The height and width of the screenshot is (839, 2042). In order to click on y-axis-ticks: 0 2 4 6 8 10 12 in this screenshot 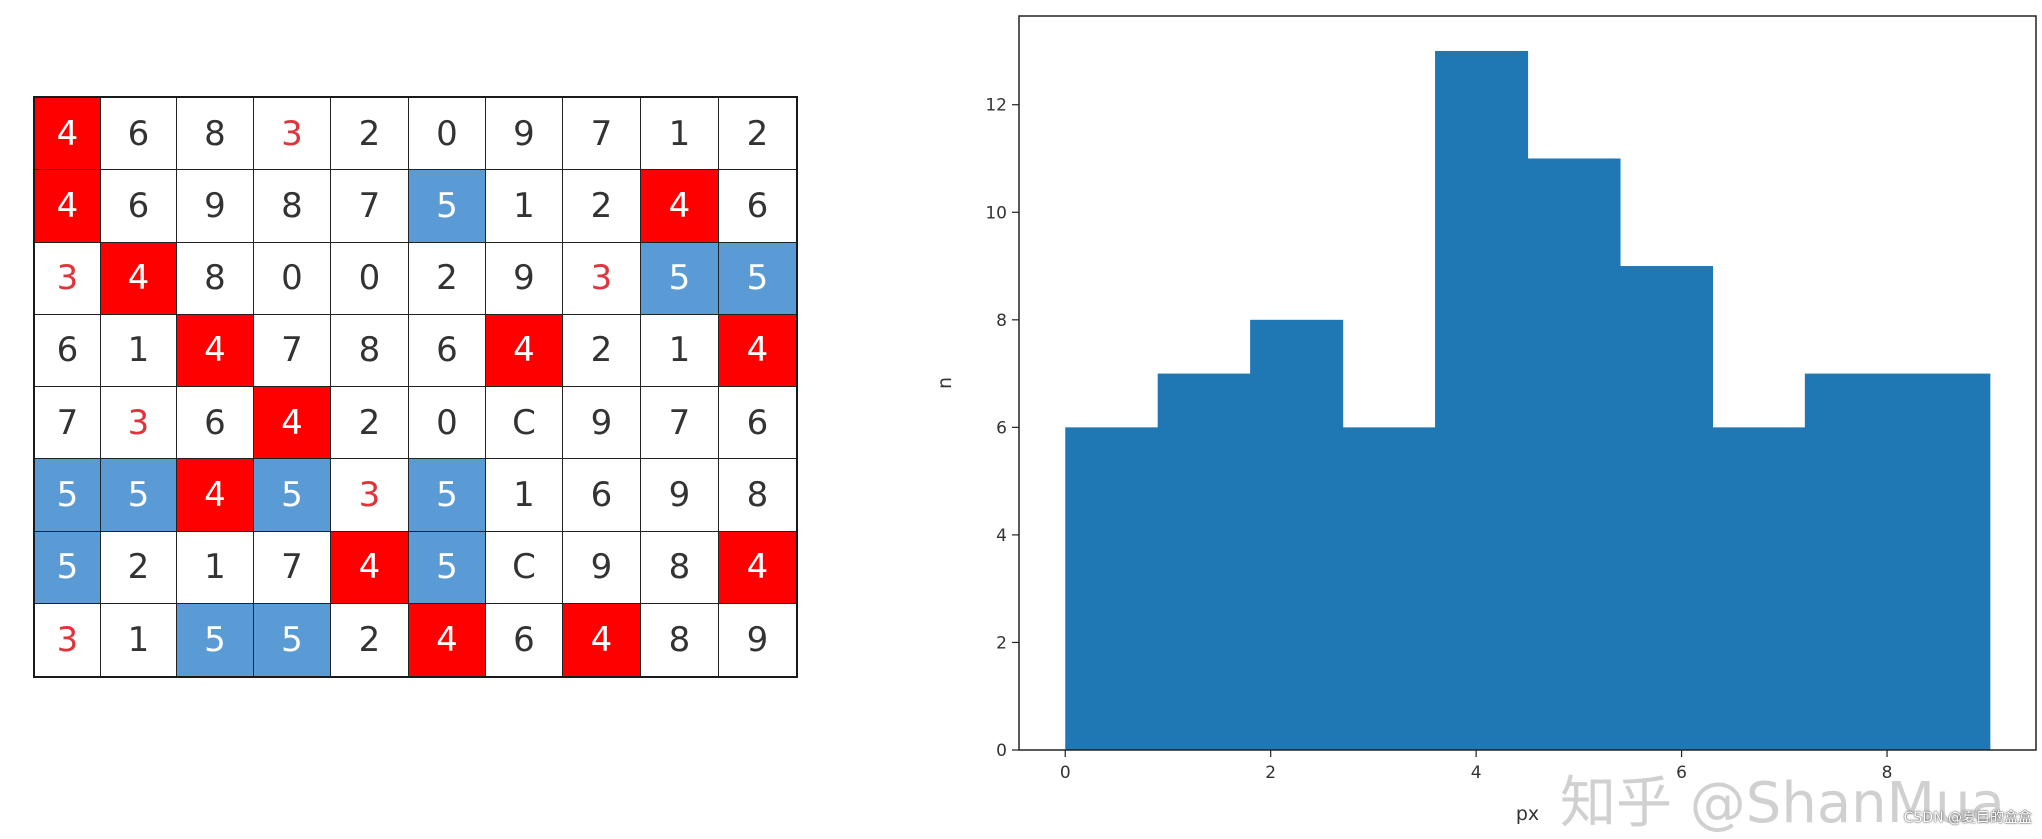, I will do `click(1002, 428)`.